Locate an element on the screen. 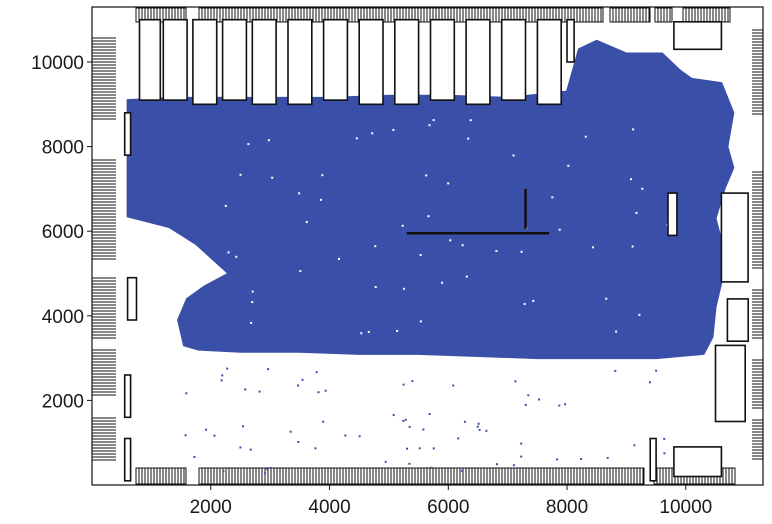 Image resolution: width=772 pixels, height=524 pixels. x-tick-label: 8000 is located at coordinates (567, 507).